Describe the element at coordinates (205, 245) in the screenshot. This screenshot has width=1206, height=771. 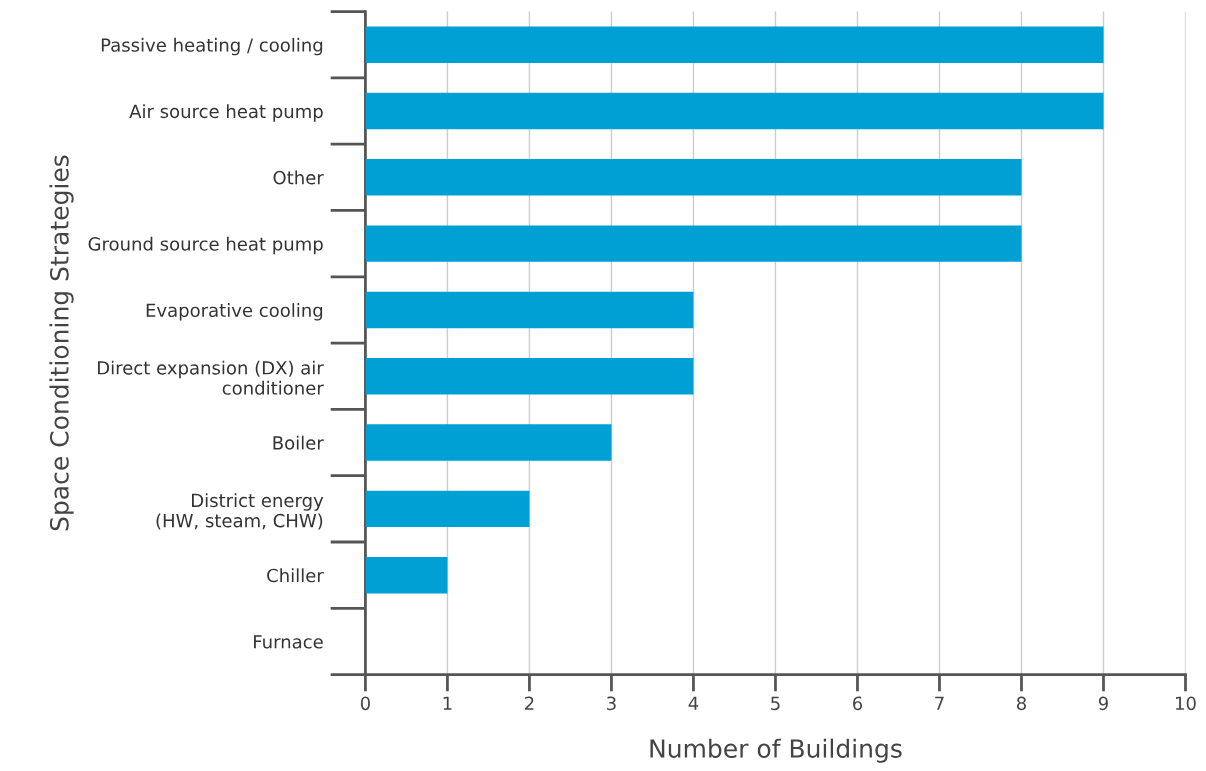
I see `y-tick-label: Ground source heat pump` at that location.